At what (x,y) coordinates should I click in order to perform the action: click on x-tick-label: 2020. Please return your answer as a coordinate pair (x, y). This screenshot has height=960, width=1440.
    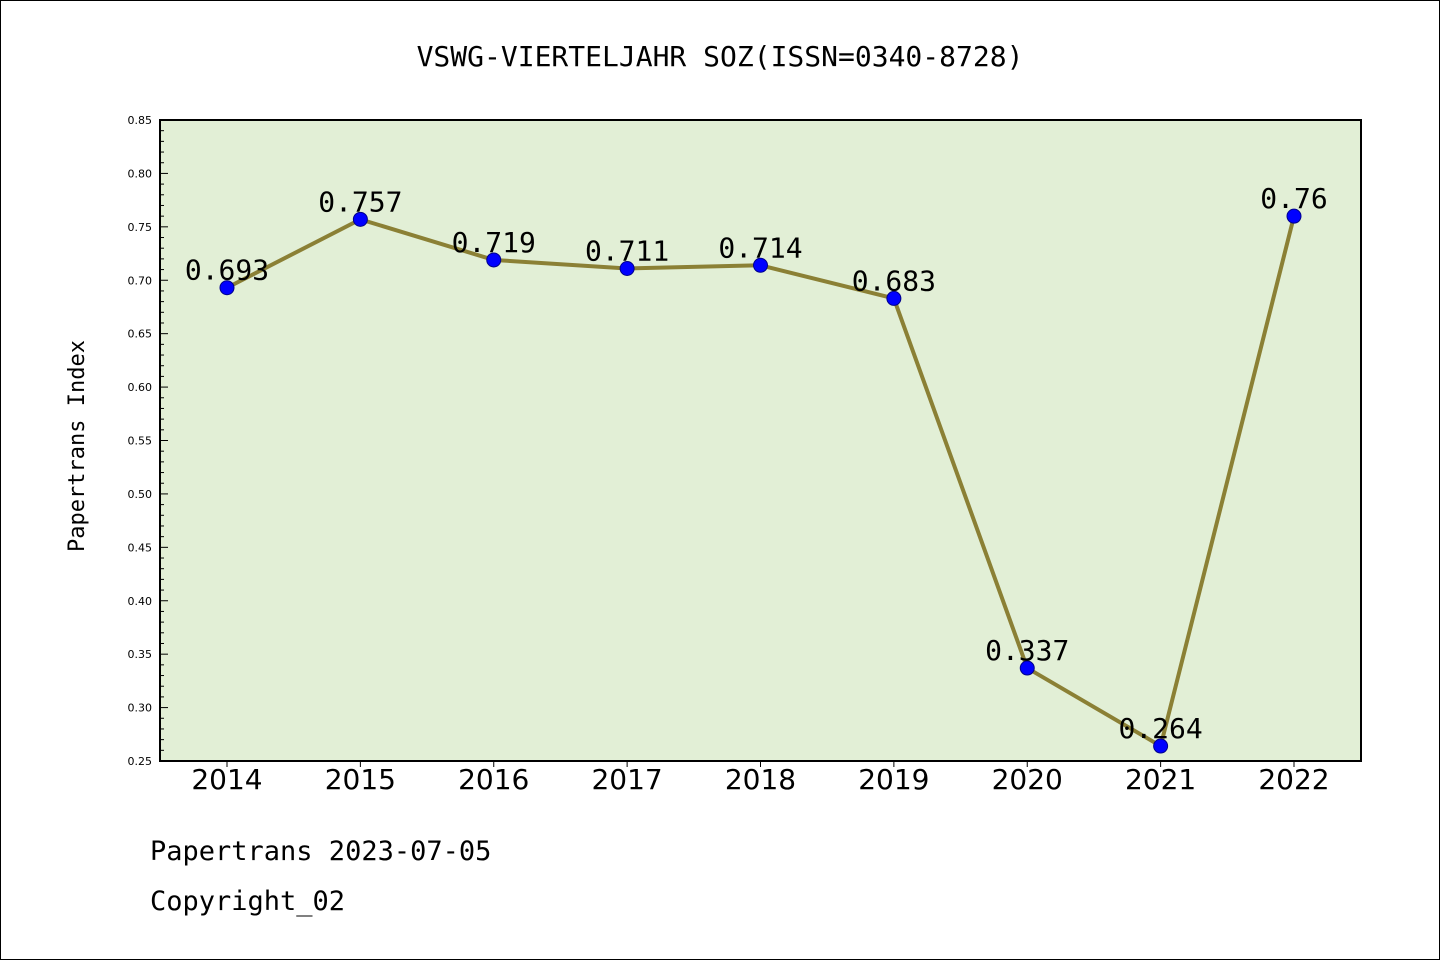
    Looking at the image, I should click on (1027, 779).